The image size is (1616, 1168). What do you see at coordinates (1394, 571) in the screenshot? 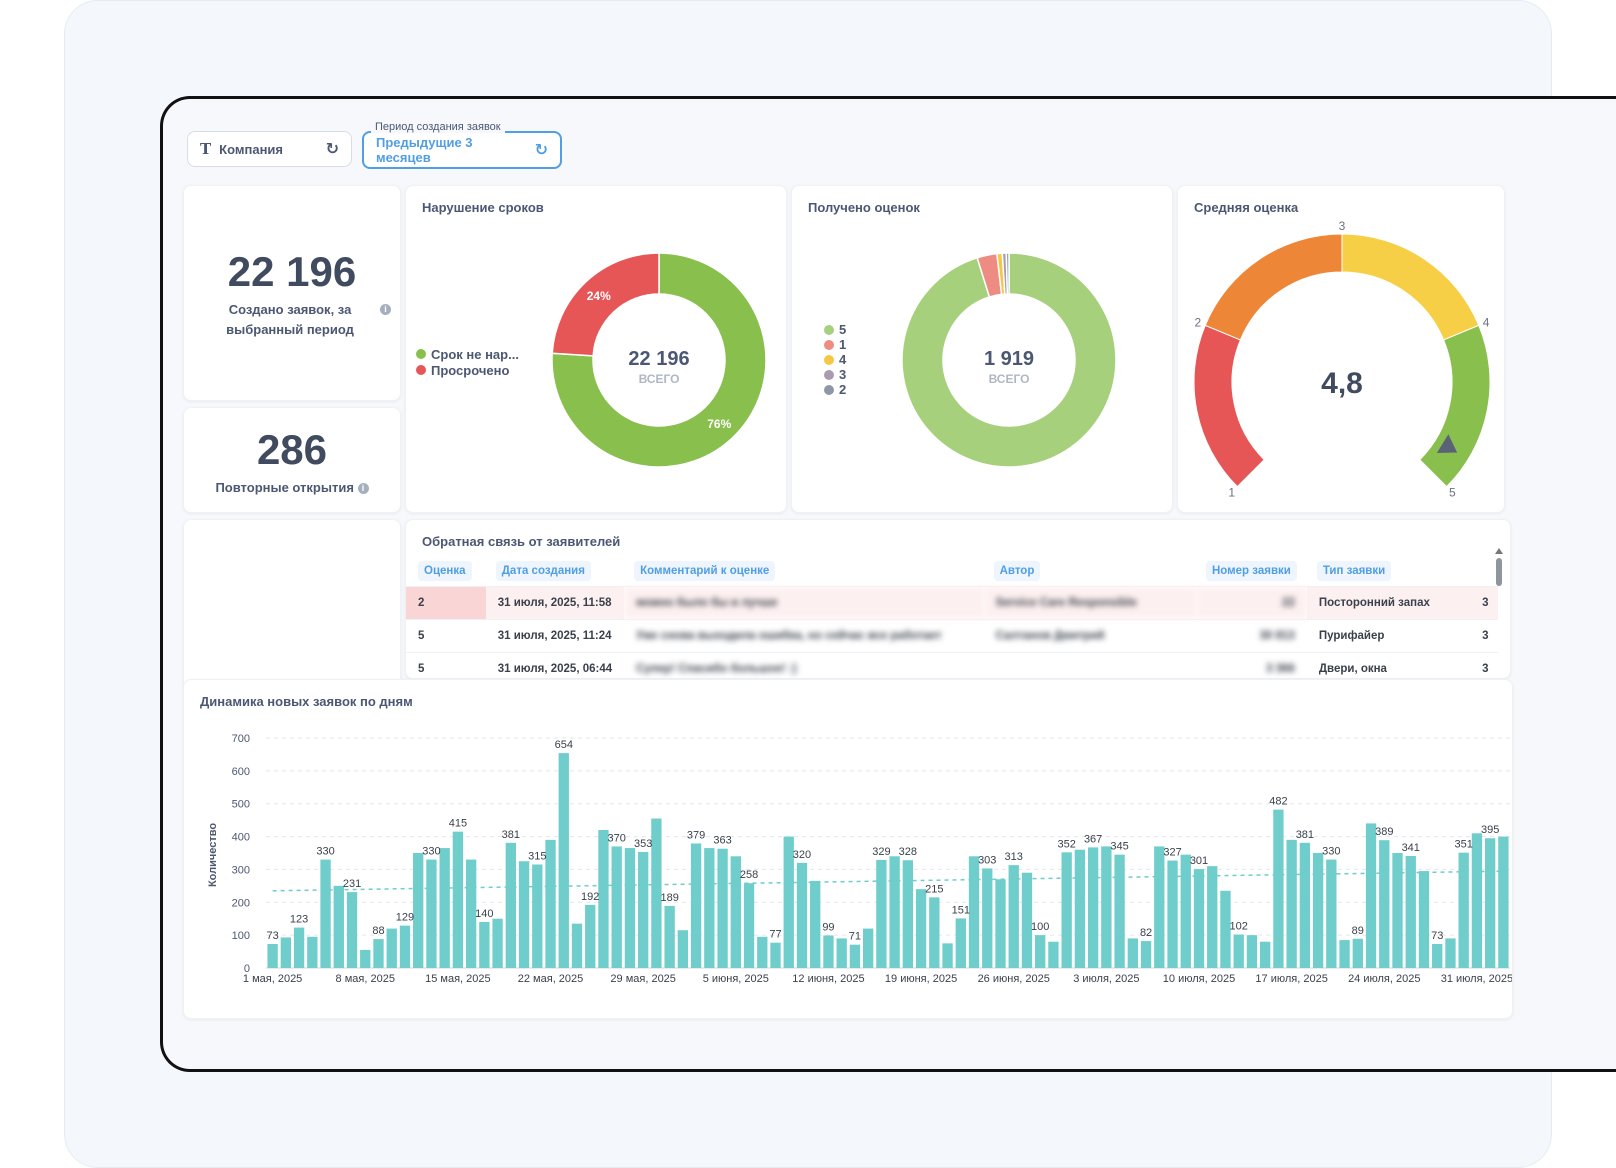
I see `column-header-type: Тип заявки` at bounding box center [1394, 571].